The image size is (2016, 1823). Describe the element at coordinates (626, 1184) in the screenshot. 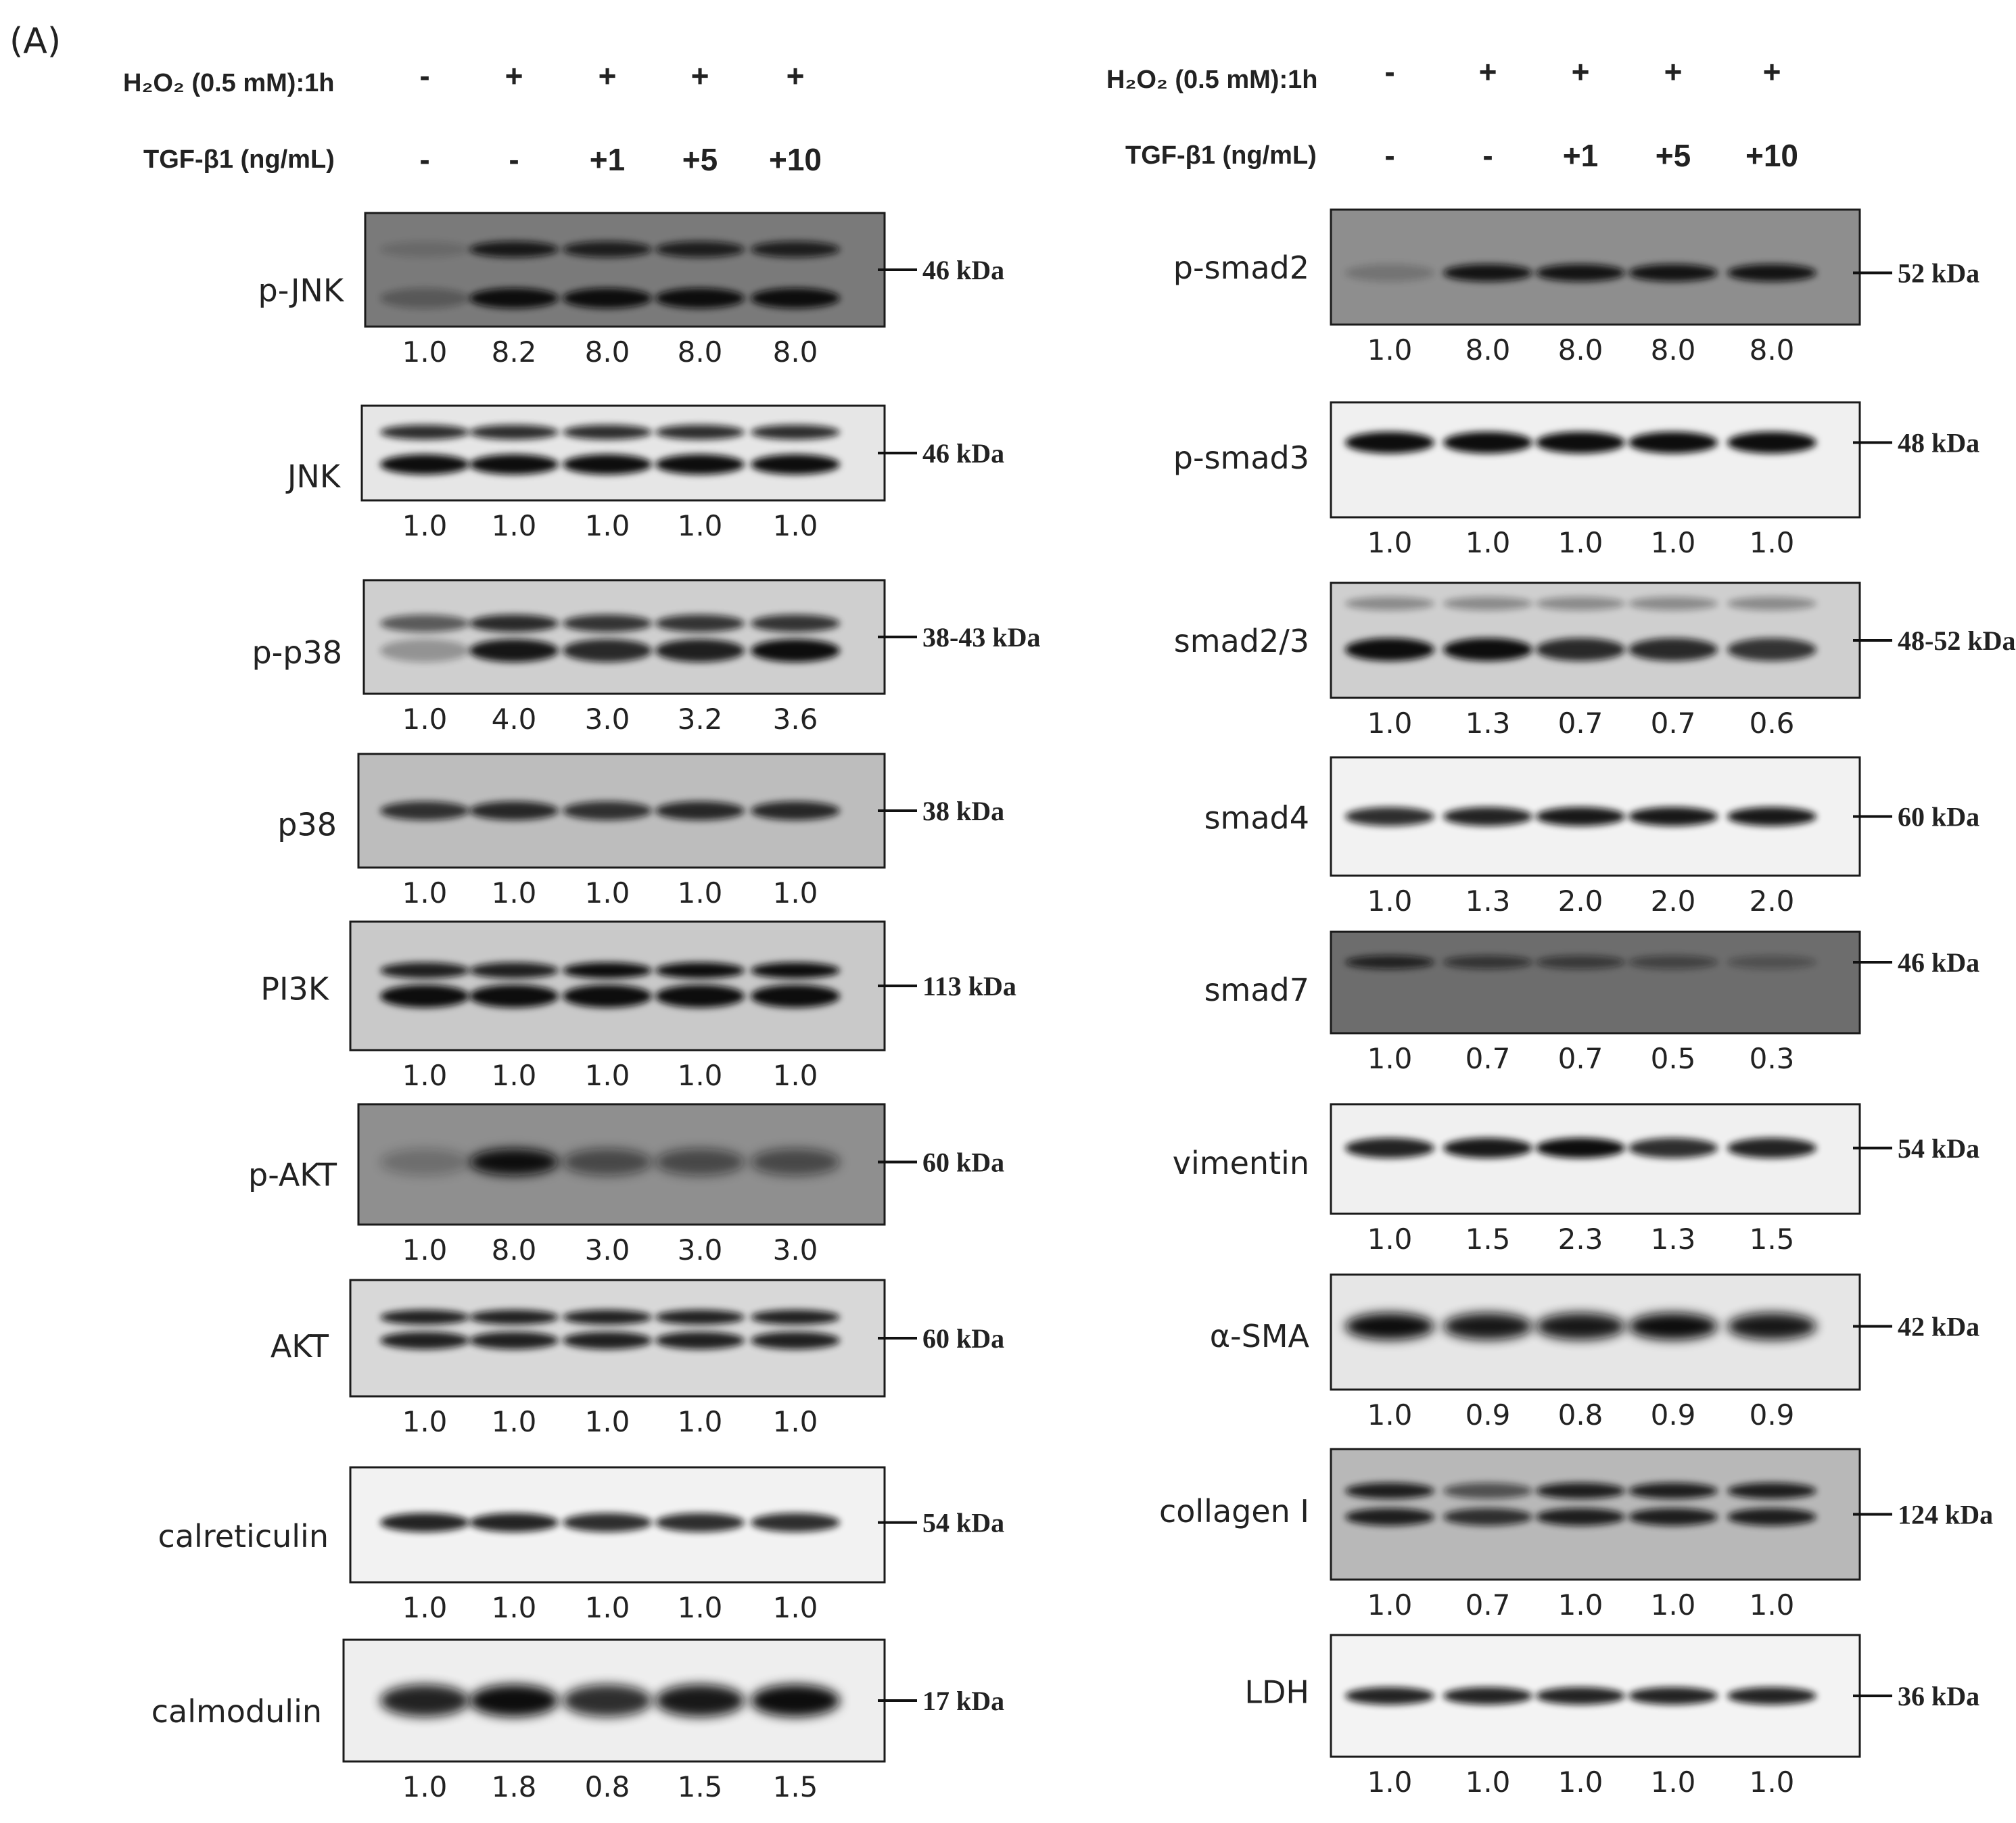

I see `left-blot-p-akt: p-AKT 60 kDa 1.0 8.0 3.0 3.0 3.0` at that location.